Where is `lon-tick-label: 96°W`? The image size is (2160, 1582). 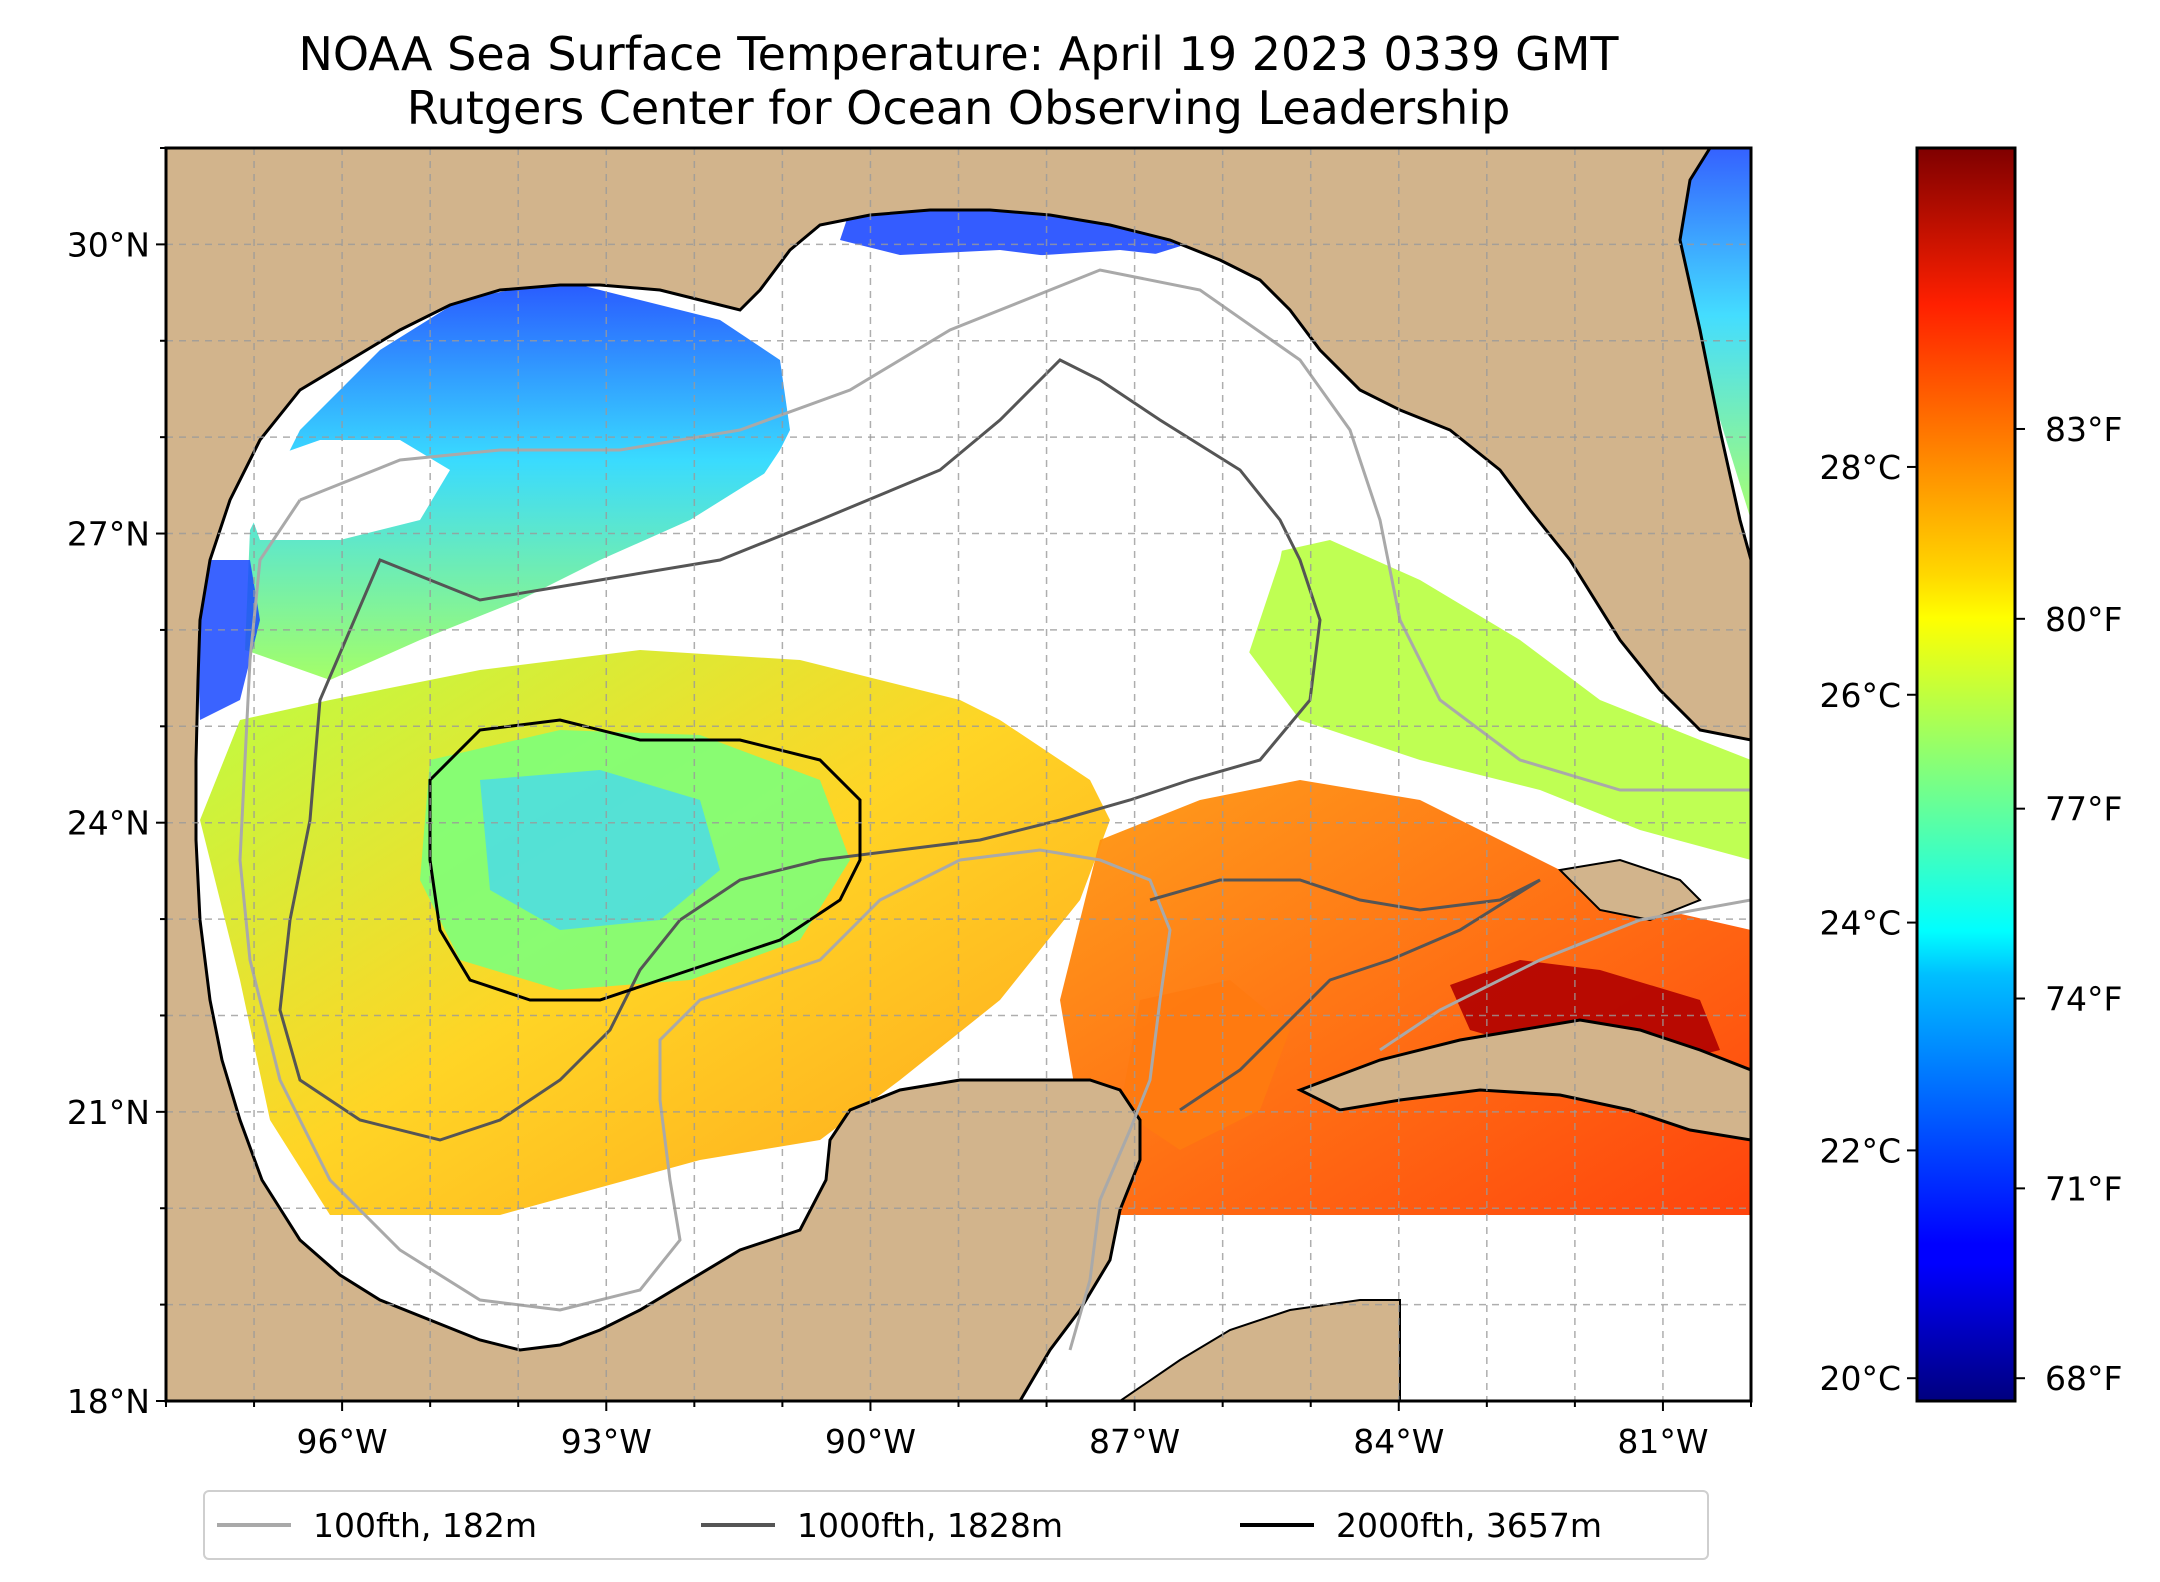 lon-tick-label: 96°W is located at coordinates (342, 1441).